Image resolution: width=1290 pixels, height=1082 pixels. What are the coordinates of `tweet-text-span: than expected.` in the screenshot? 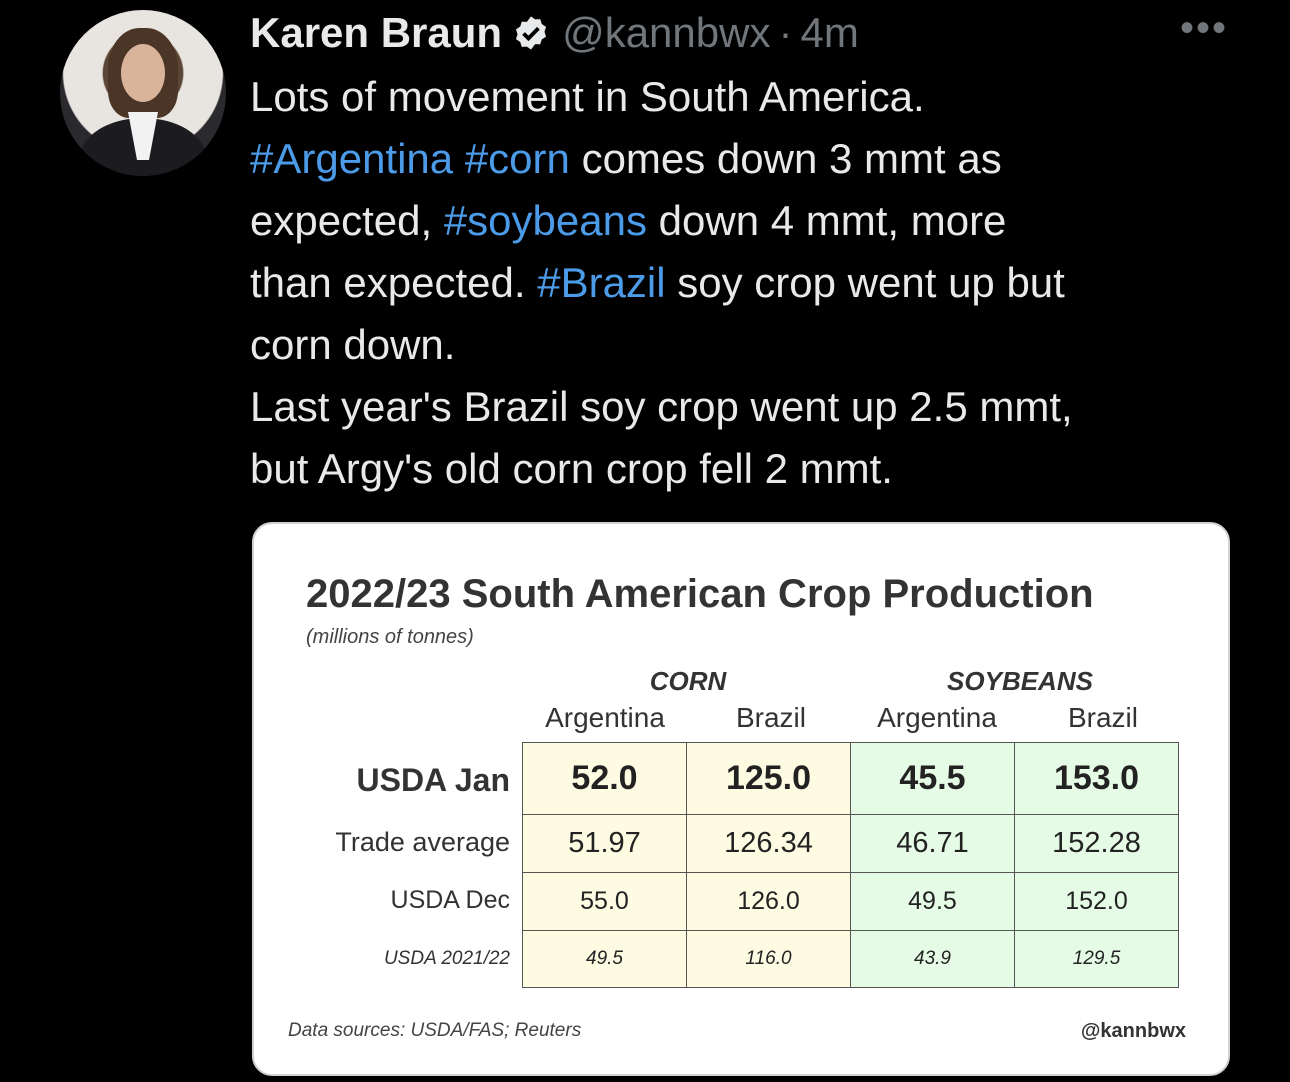 It's located at (388, 282).